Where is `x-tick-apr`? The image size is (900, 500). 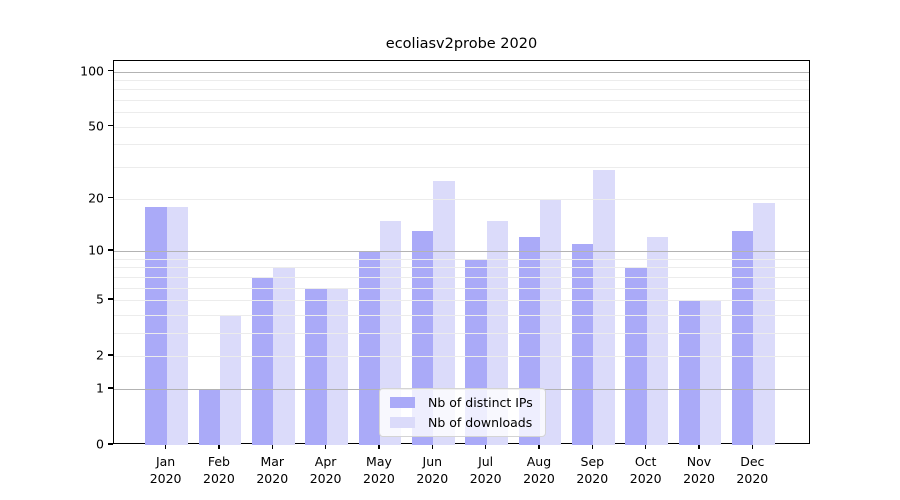 x-tick-apr is located at coordinates (325, 446).